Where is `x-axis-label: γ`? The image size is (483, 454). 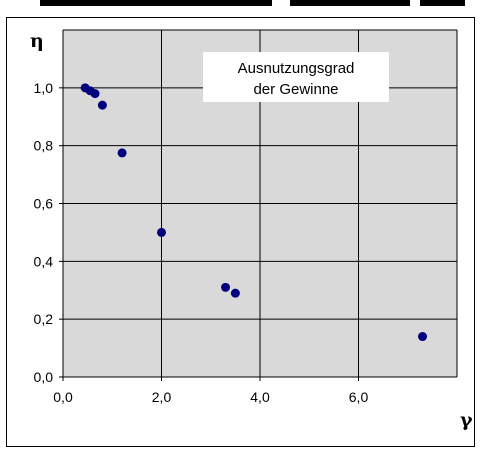 x-axis-label: γ is located at coordinates (466, 420).